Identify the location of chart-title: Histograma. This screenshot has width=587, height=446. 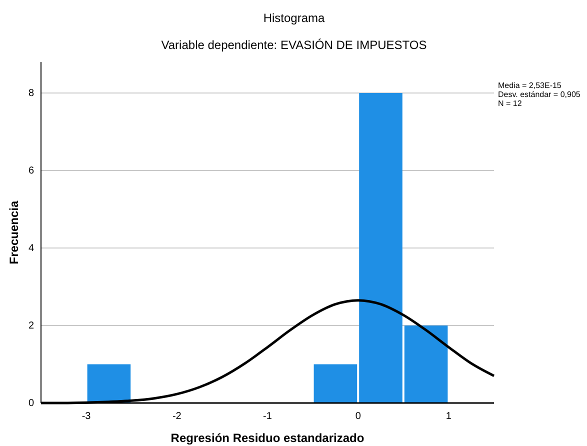
(294, 18).